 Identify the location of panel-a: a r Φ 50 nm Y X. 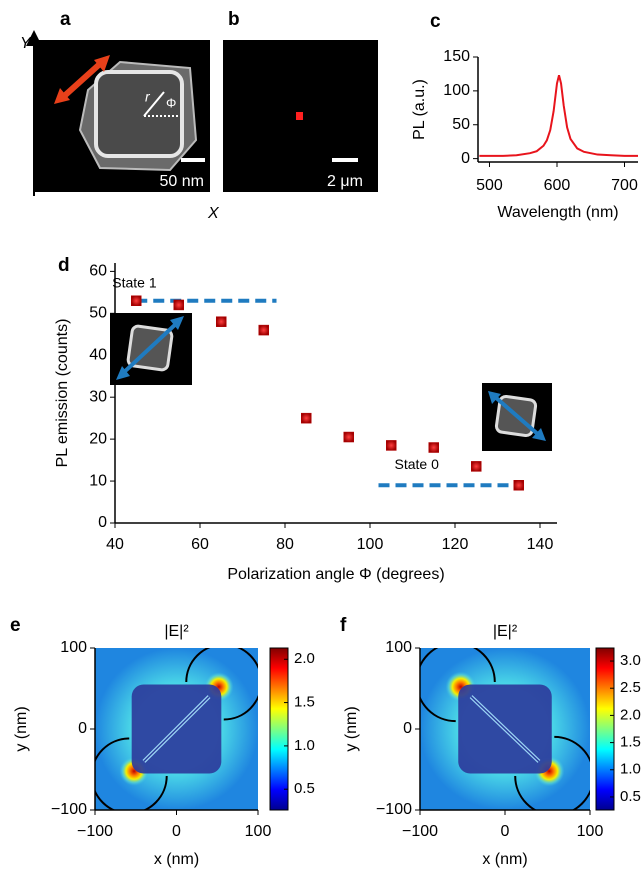
(120, 115).